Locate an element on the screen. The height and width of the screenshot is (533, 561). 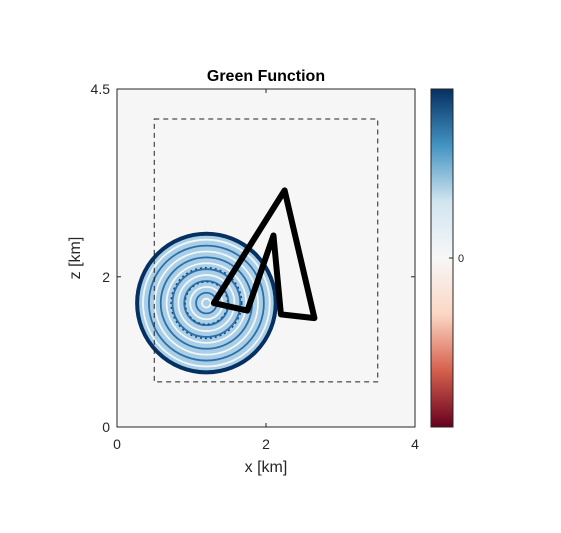
wavefield-disc is located at coordinates (206, 303).